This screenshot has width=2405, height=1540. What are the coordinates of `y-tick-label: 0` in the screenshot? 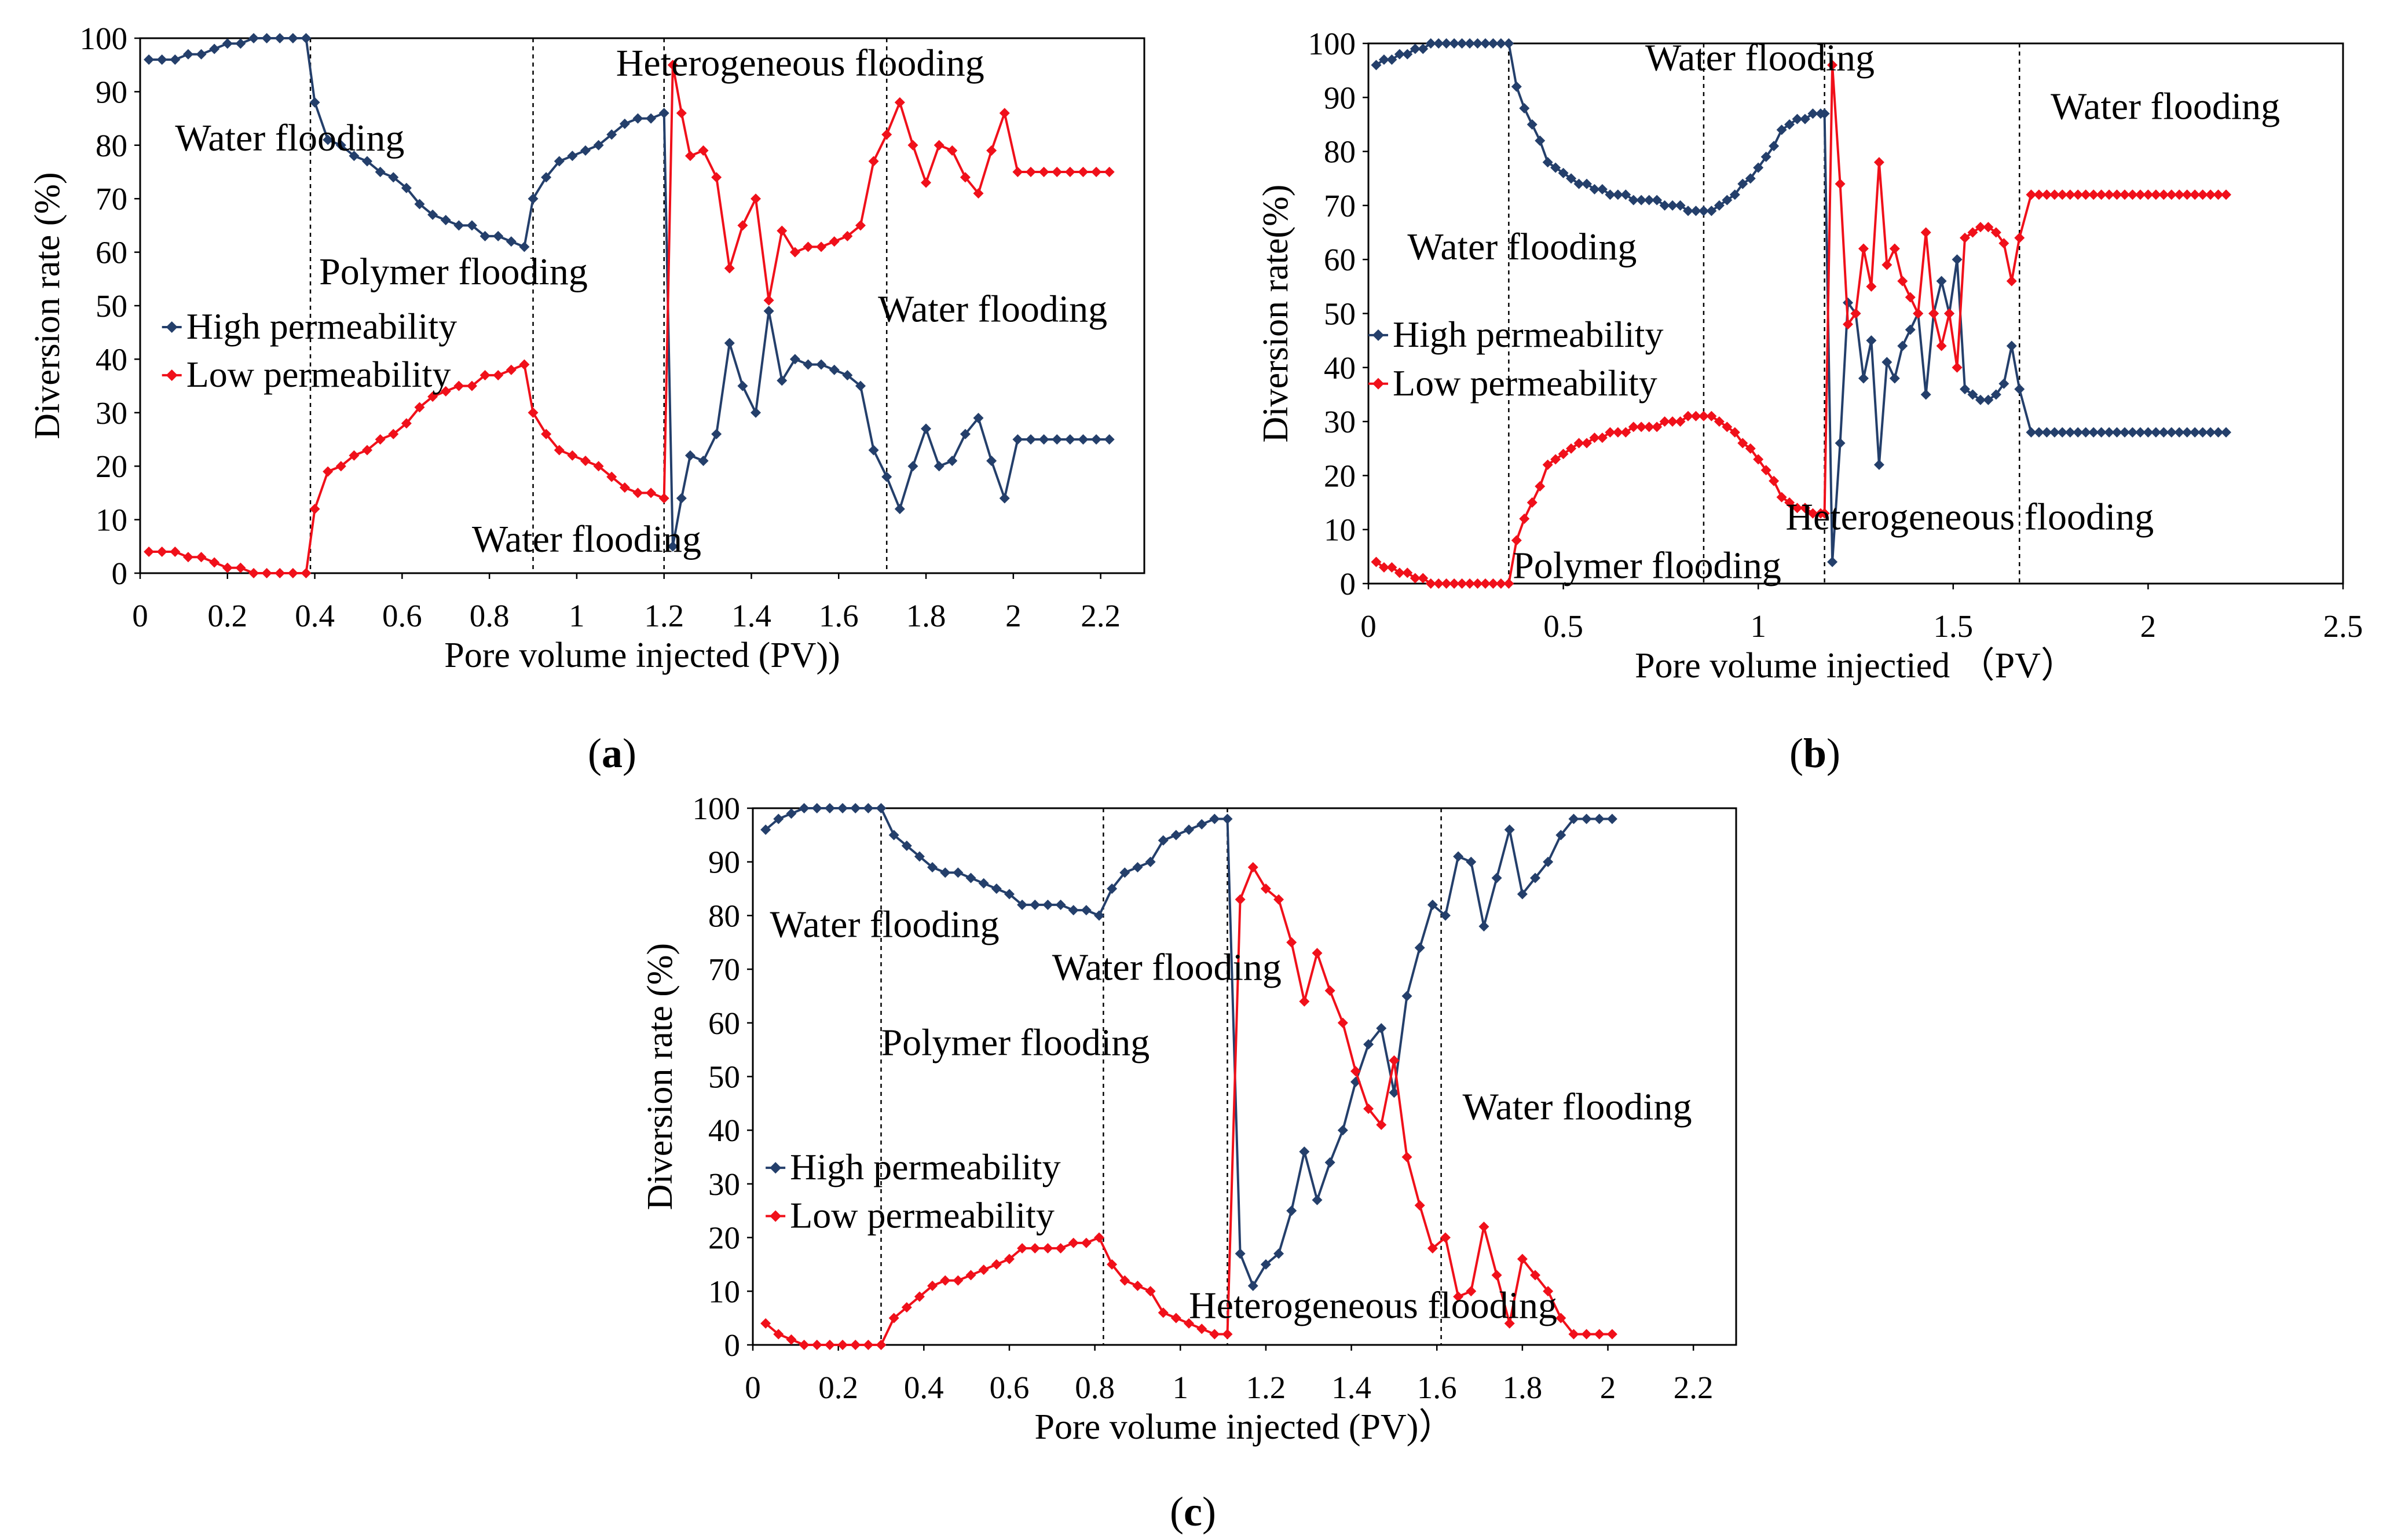 It's located at (1348, 584).